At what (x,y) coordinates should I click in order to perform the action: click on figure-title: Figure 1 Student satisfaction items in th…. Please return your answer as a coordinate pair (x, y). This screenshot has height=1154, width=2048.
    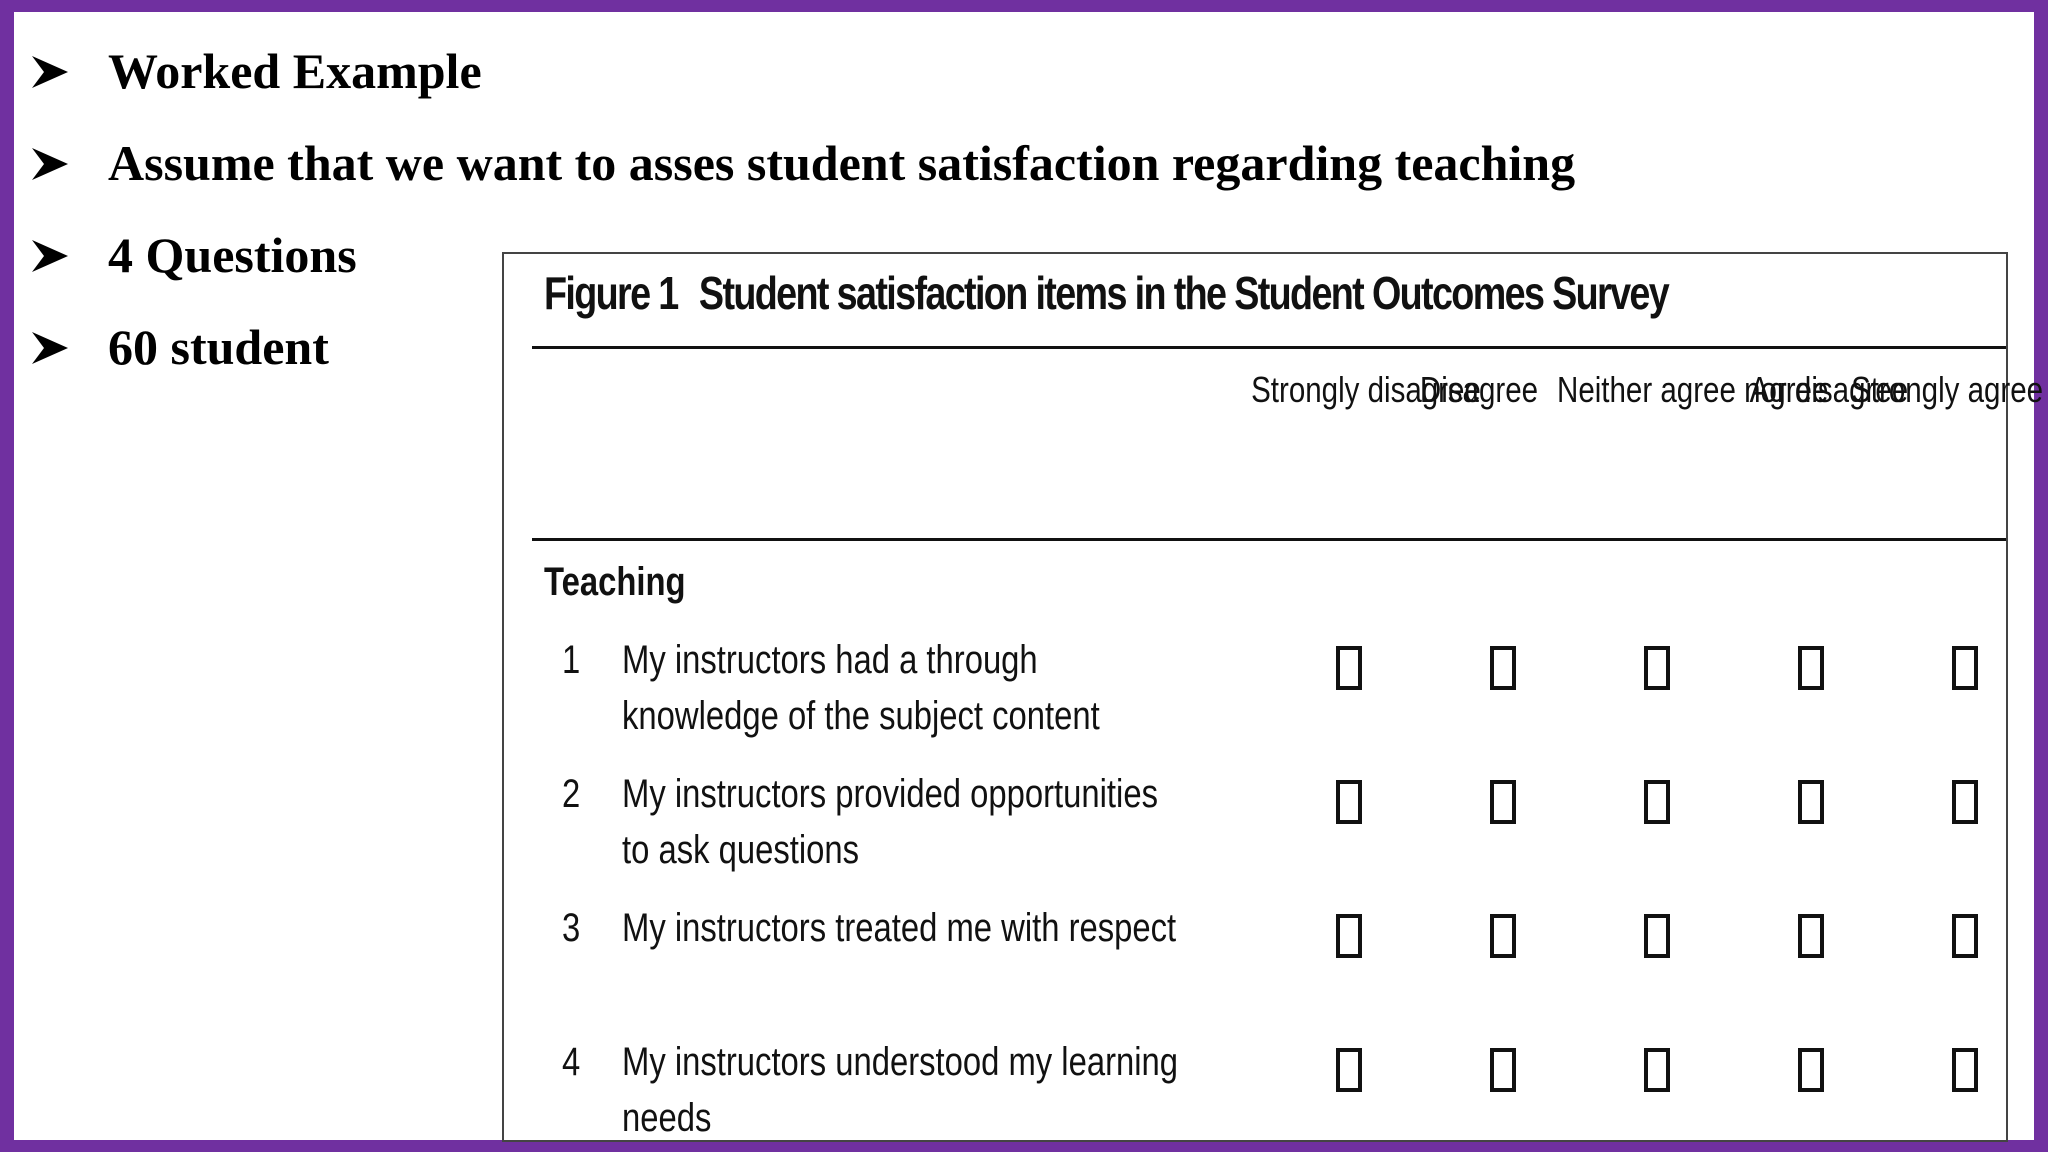
    Looking at the image, I should click on (1107, 293).